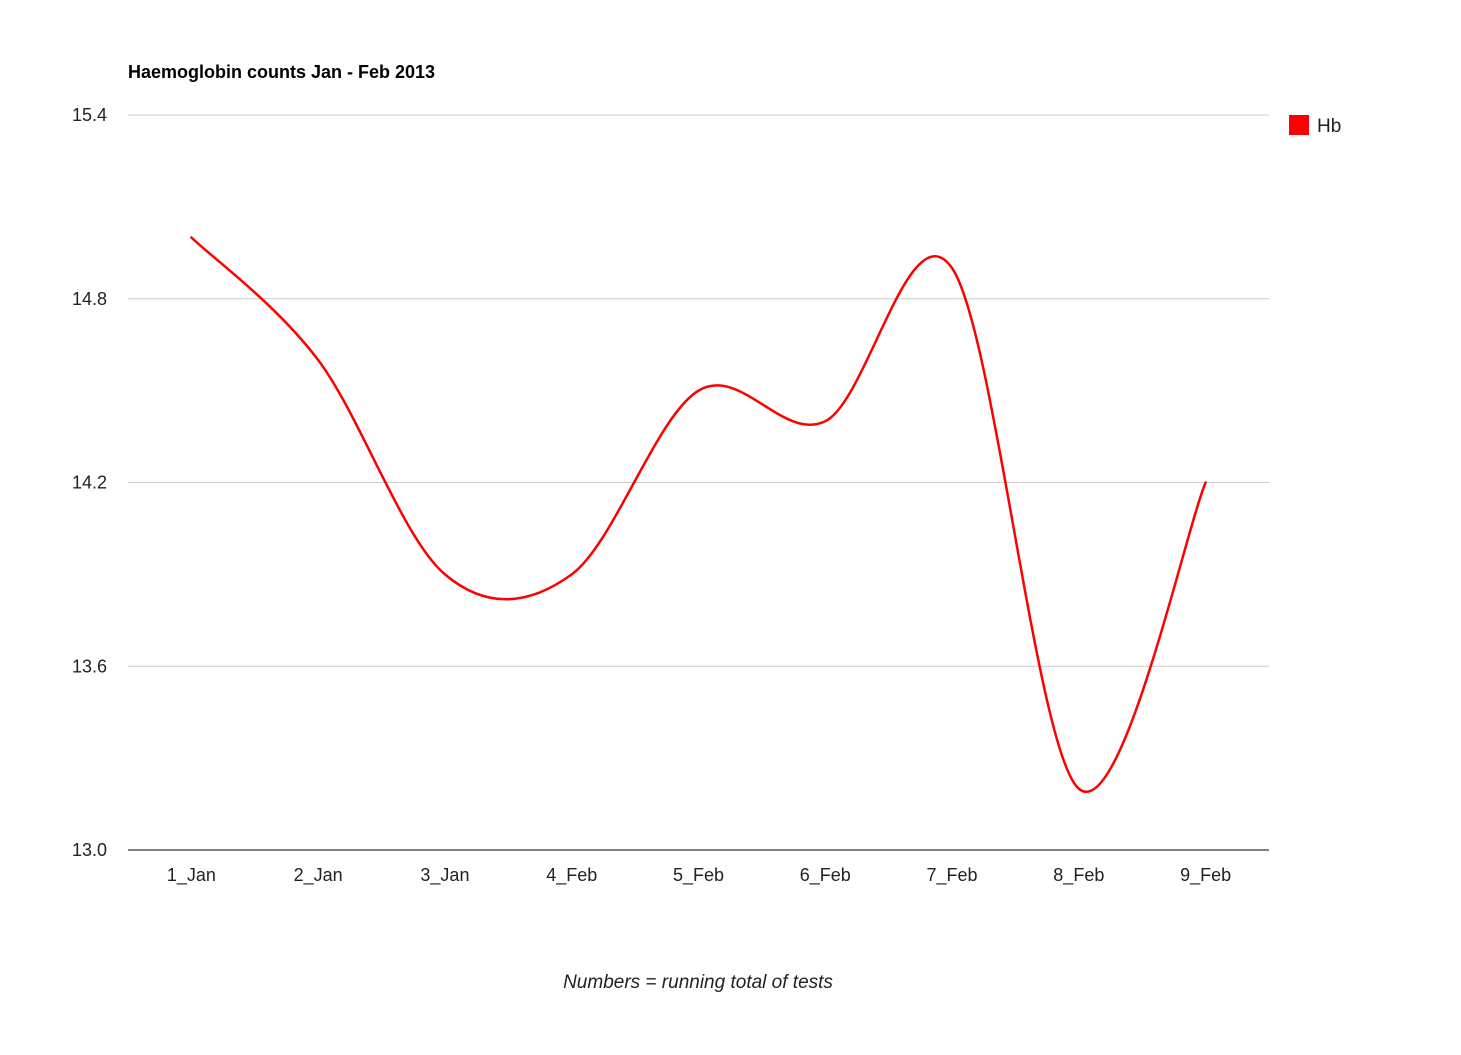 The image size is (1461, 1055). Describe the element at coordinates (1329, 126) in the screenshot. I see `legend-label-hb: Hb` at that location.